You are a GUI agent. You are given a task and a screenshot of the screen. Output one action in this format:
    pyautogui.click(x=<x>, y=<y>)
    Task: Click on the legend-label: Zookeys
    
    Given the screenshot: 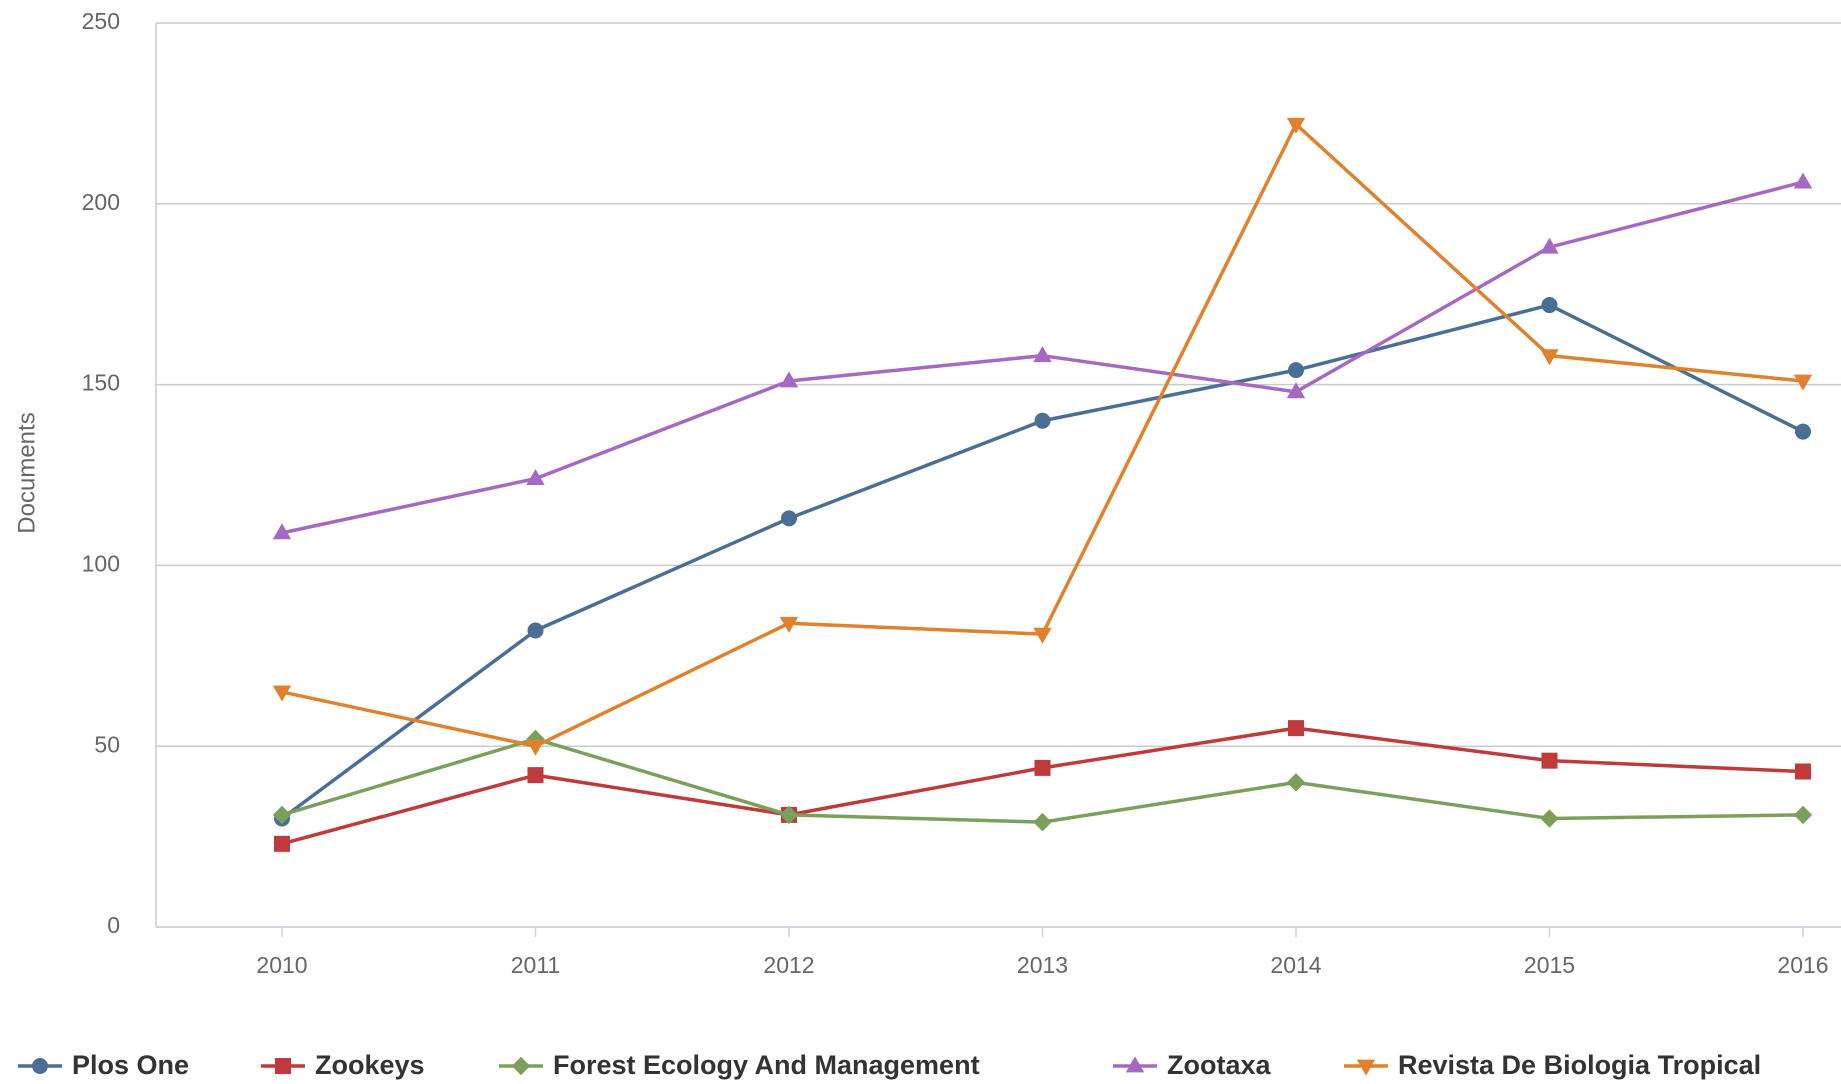 What is the action you would take?
    pyautogui.click(x=370, y=1065)
    